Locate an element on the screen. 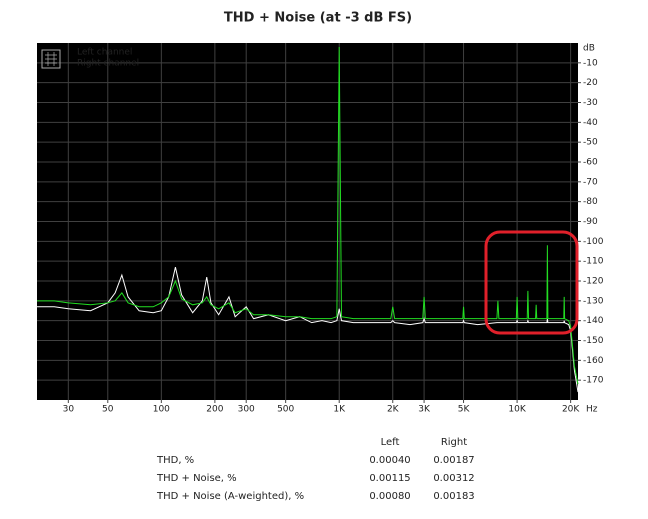  x-tick-label: 200 is located at coordinates (214, 410).